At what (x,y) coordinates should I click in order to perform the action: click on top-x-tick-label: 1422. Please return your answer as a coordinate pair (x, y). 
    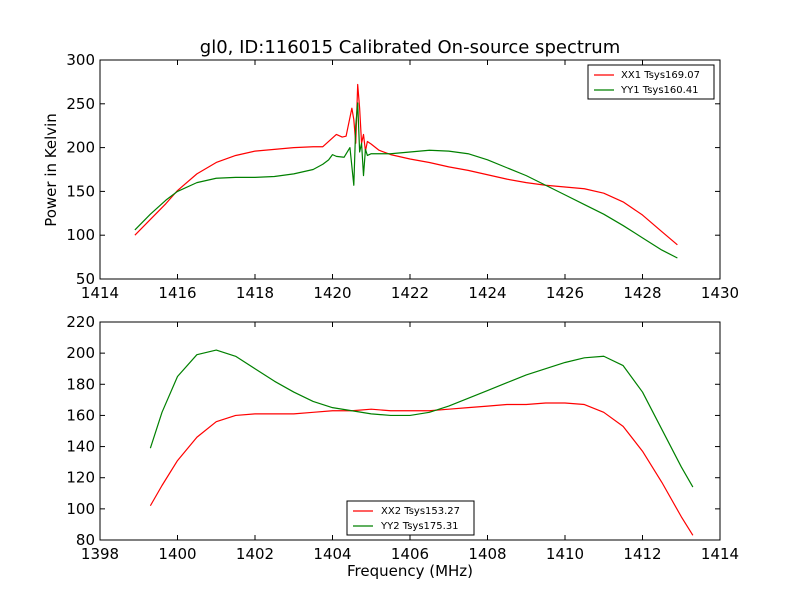
    Looking at the image, I should click on (410, 293).